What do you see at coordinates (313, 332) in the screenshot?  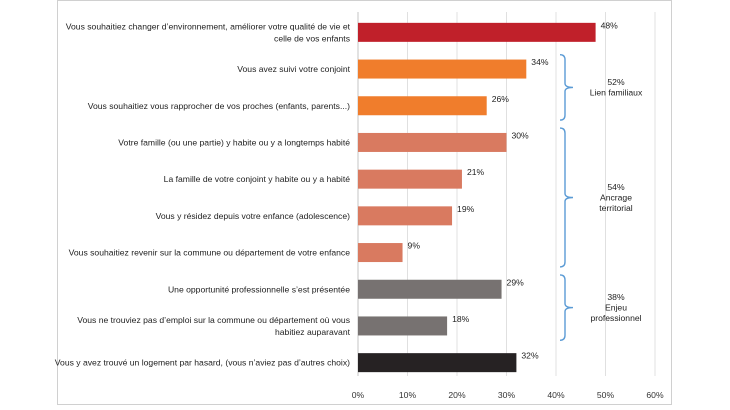 I see `category-label-8-line-1: habitiez auparavant` at bounding box center [313, 332].